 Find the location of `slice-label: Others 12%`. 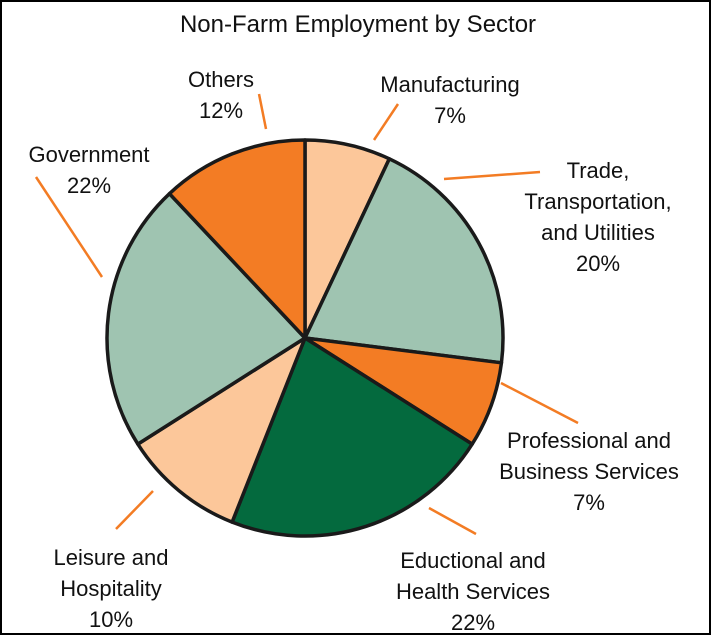

slice-label: Others 12% is located at coordinates (221, 95).